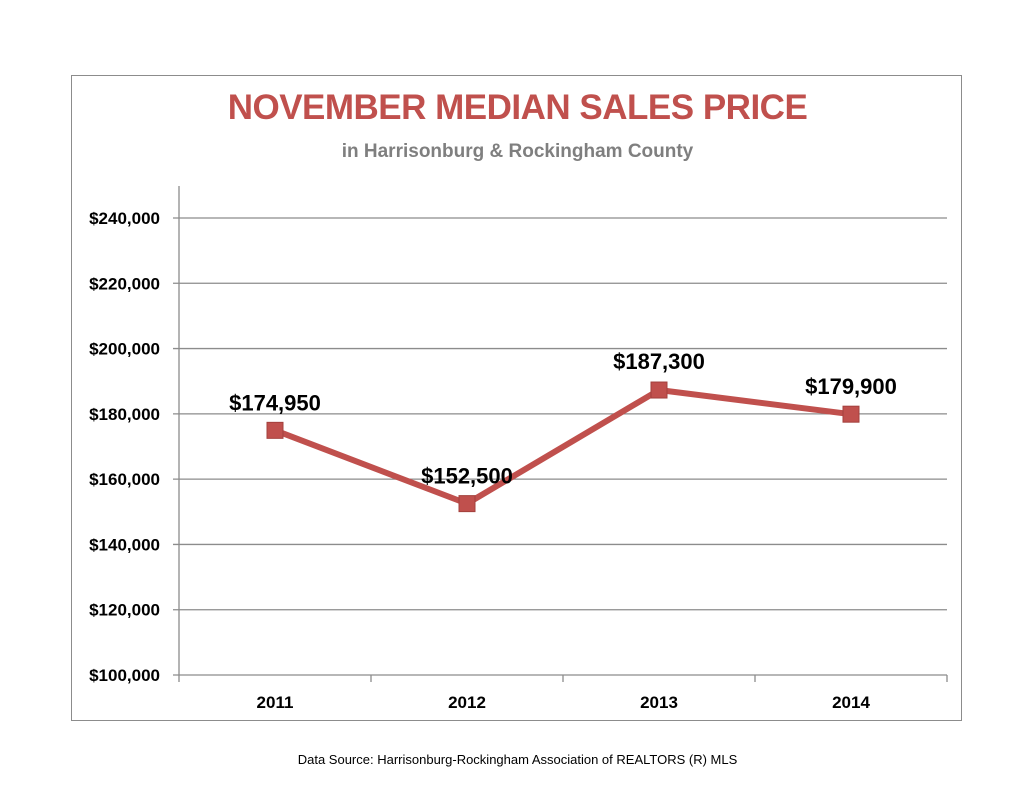  Describe the element at coordinates (124, 414) in the screenshot. I see `y-tick-label: $180,000` at that location.